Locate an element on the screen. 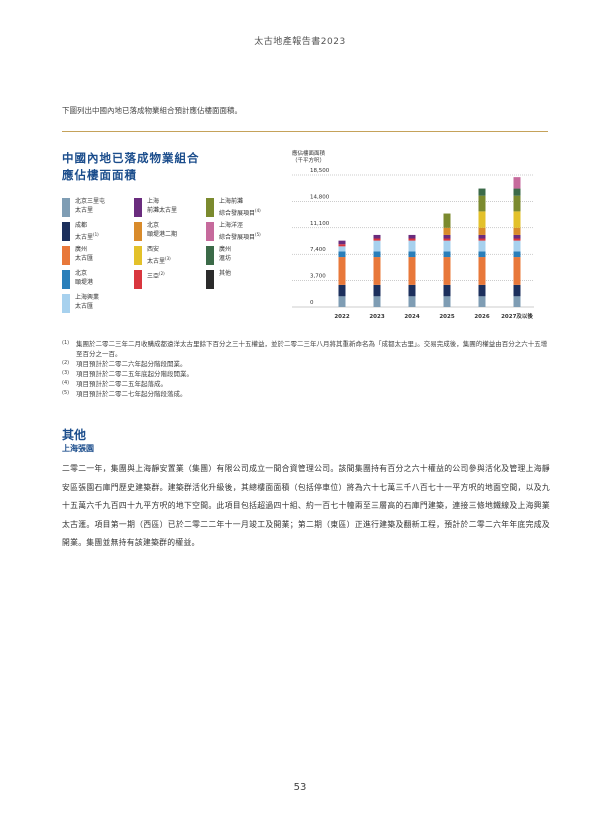 The width and height of the screenshot is (600, 814). legend-item: 成都 太古里(1) is located at coordinates (80, 232).